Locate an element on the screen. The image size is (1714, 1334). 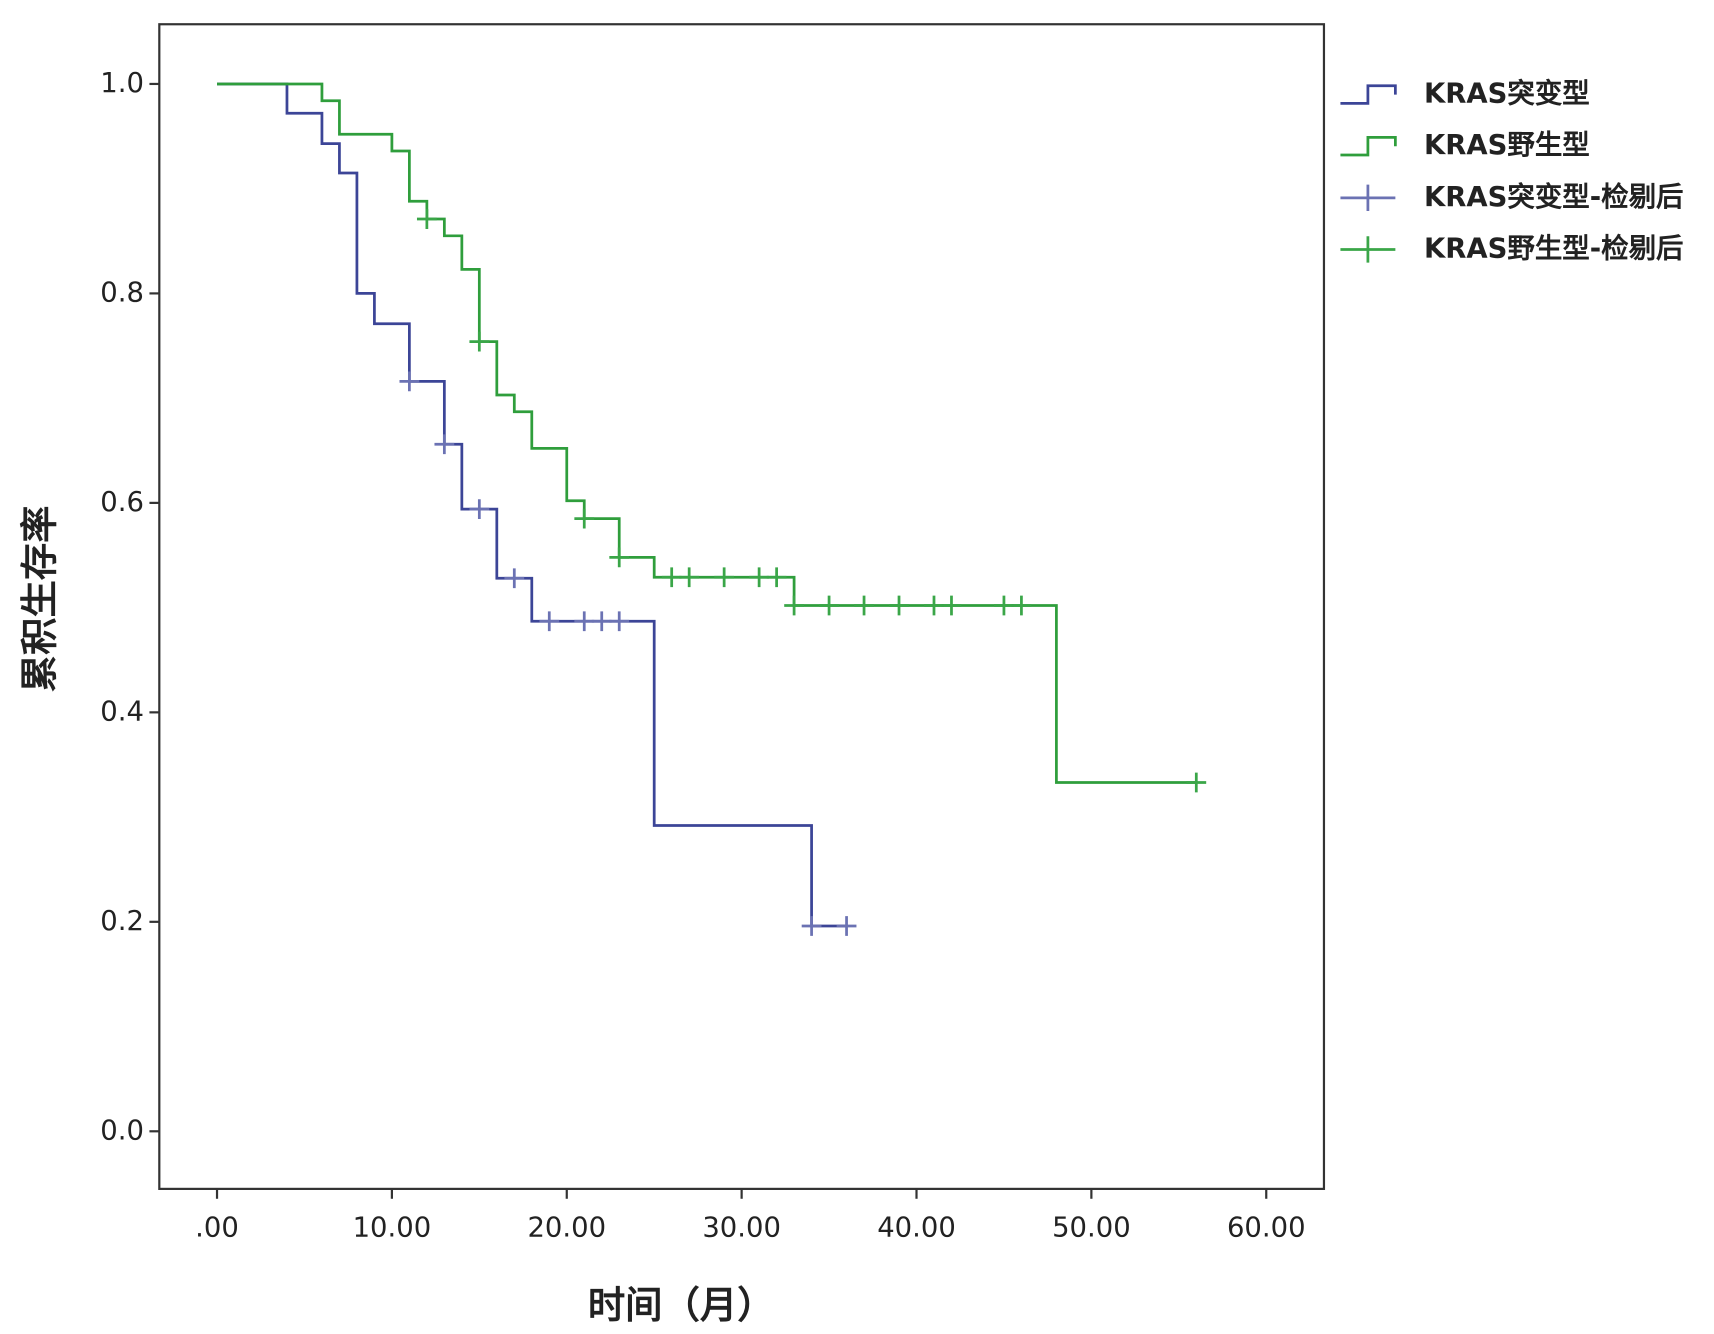
y-tick-label: 0.4 is located at coordinates (122, 711).